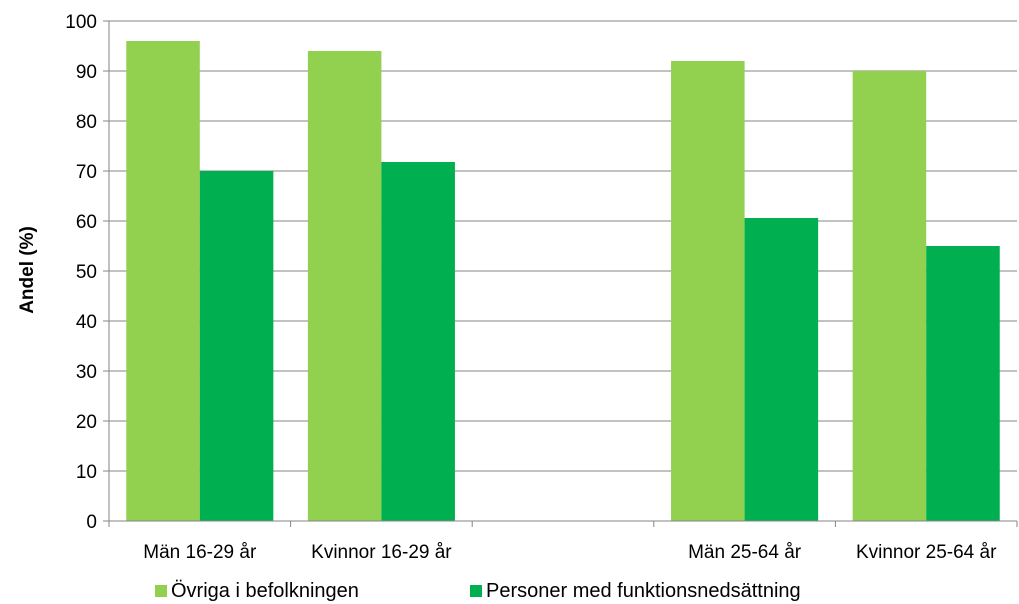 Image resolution: width=1019 pixels, height=604 pixels. I want to click on x-tick-label: Kvinnor 25-64 år, so click(926, 552).